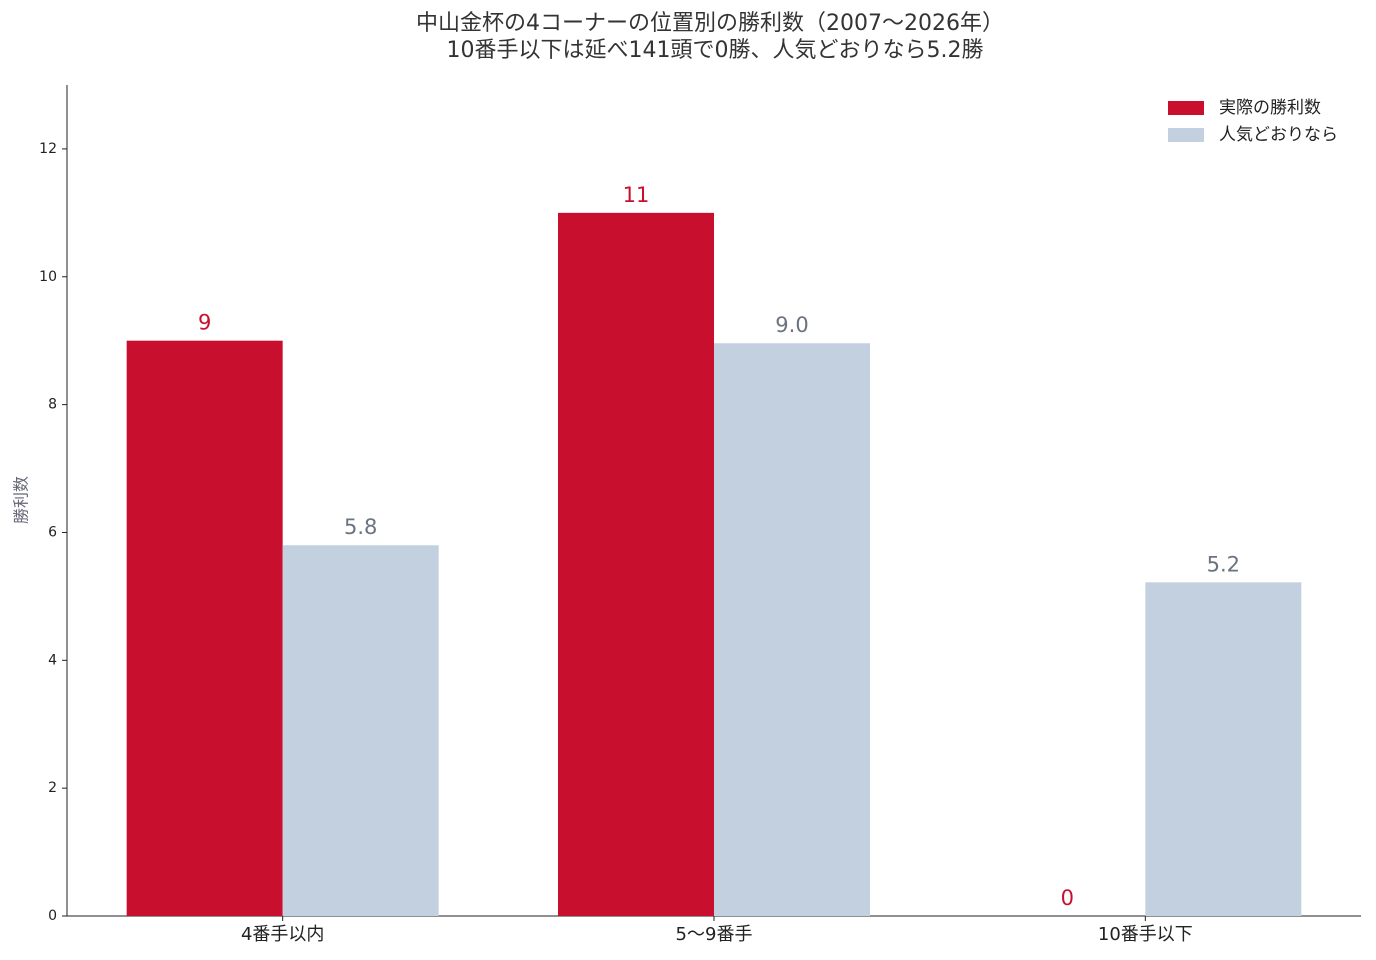  What do you see at coordinates (715, 50) in the screenshot?
I see `chart-subtitle: 10番手以下は延べ141頭で0勝、人気どおりなら5.2勝` at bounding box center [715, 50].